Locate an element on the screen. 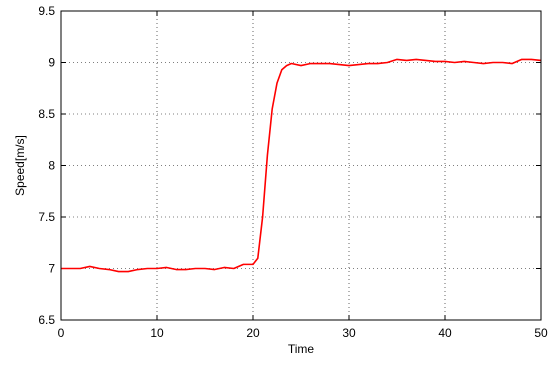 The height and width of the screenshot is (367, 556). x-tick-label: 40 is located at coordinates (445, 333).